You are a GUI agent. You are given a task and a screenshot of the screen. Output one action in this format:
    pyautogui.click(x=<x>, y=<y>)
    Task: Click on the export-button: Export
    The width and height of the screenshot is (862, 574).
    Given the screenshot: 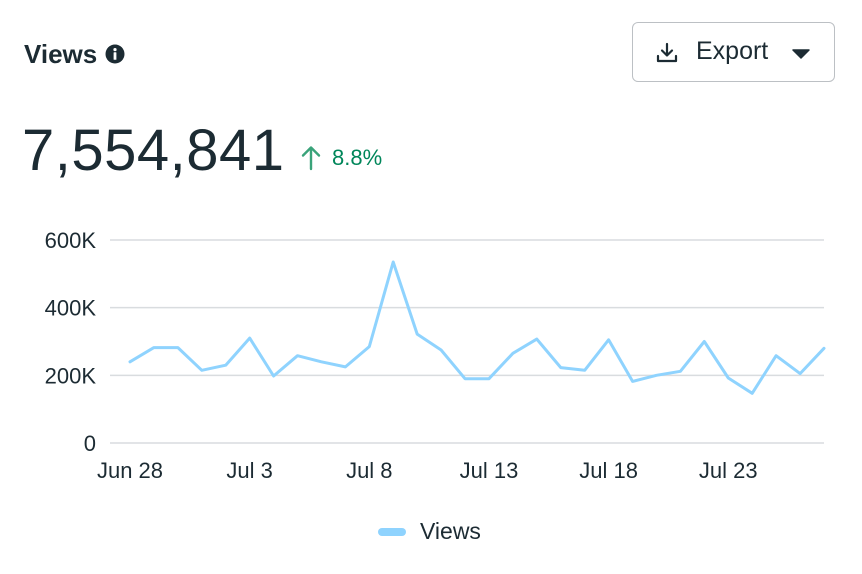 What is the action you would take?
    pyautogui.click(x=733, y=52)
    